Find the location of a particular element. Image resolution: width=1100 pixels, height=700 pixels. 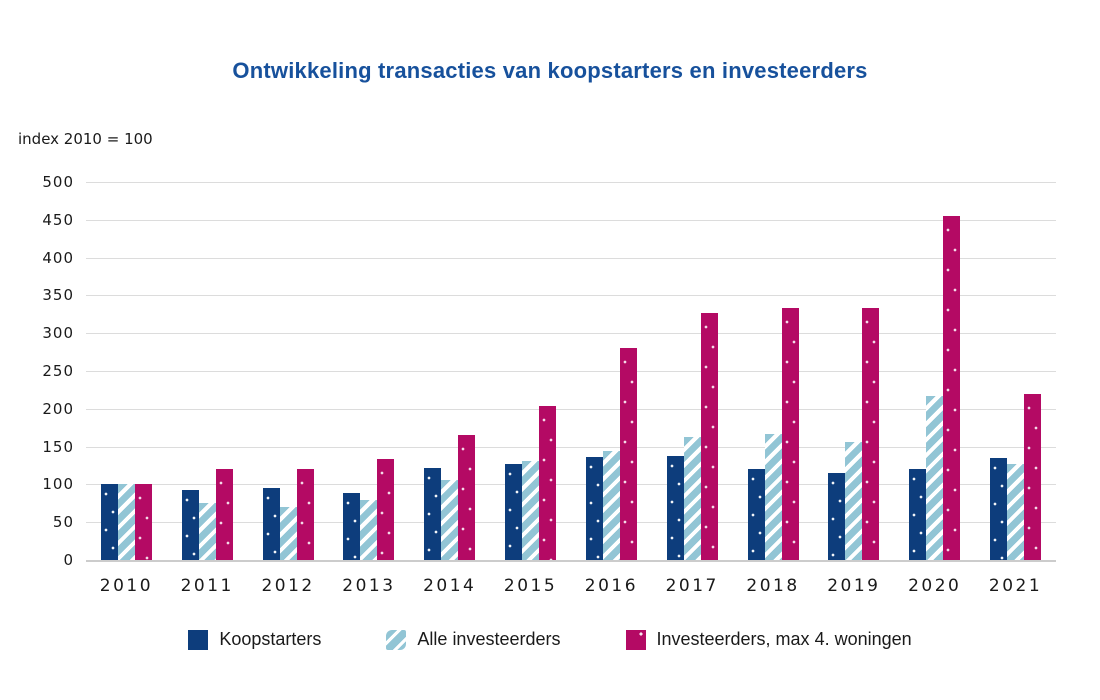

y-tick-label-400: 400 is located at coordinates (58, 257).